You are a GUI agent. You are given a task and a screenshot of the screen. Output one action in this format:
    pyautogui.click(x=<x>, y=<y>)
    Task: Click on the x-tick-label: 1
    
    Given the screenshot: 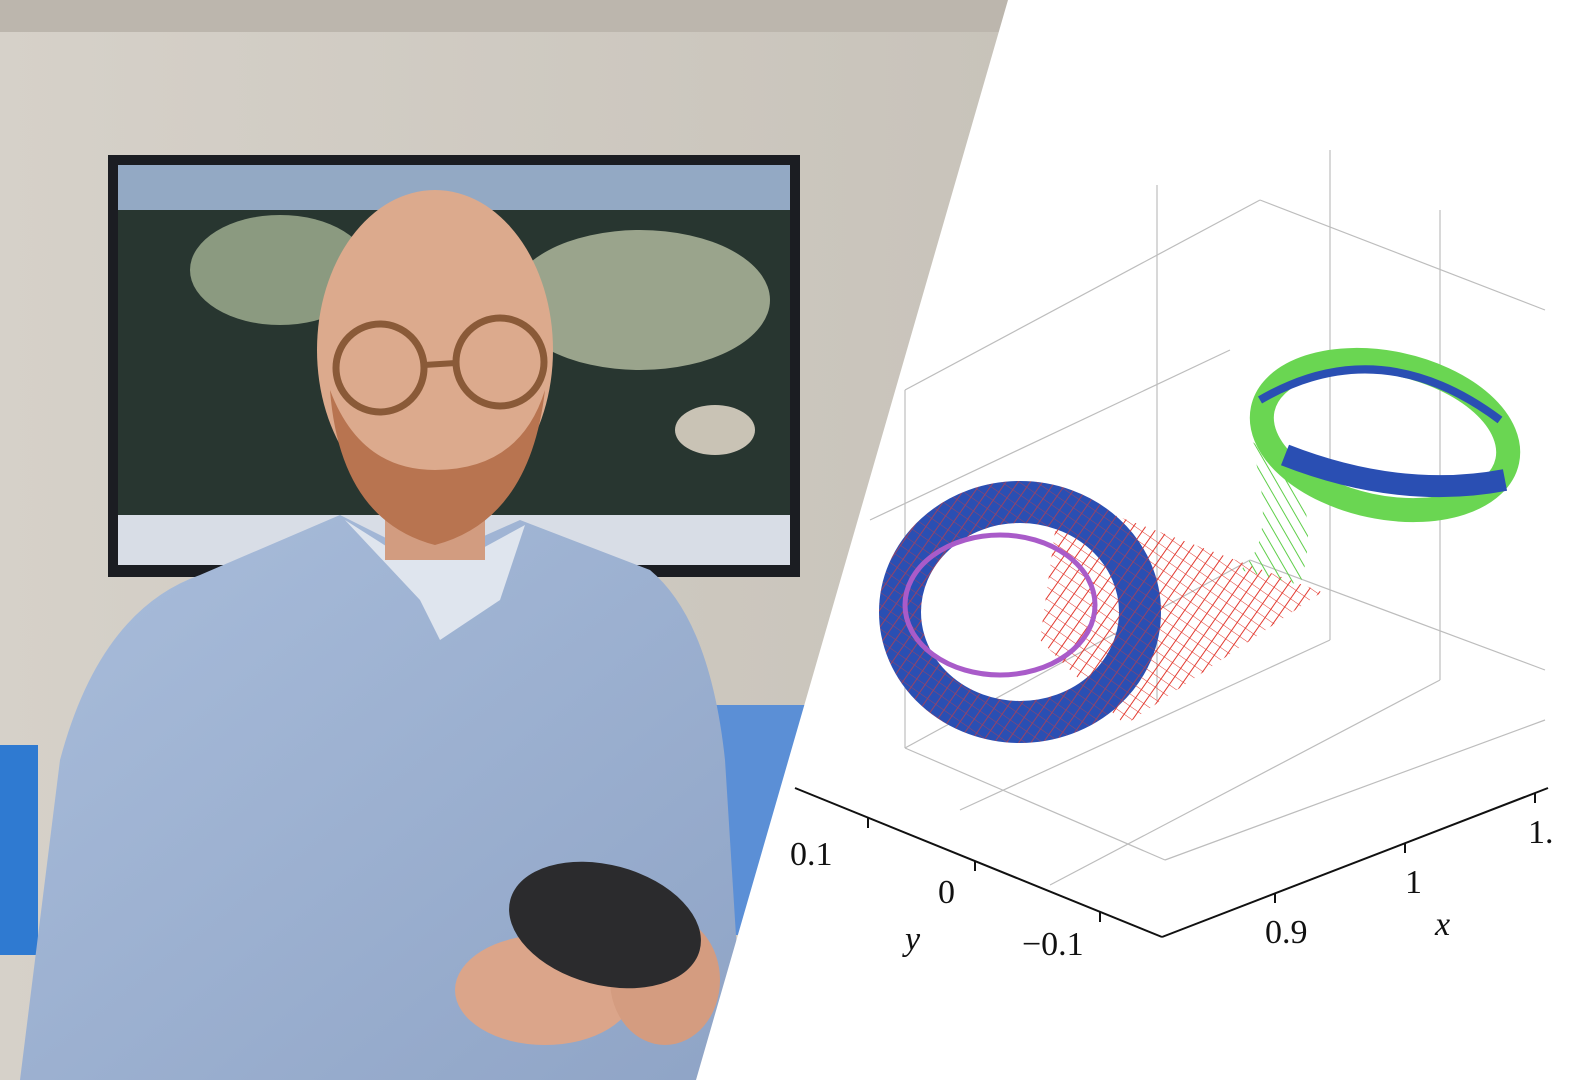 What is the action you would take?
    pyautogui.click(x=1413, y=882)
    